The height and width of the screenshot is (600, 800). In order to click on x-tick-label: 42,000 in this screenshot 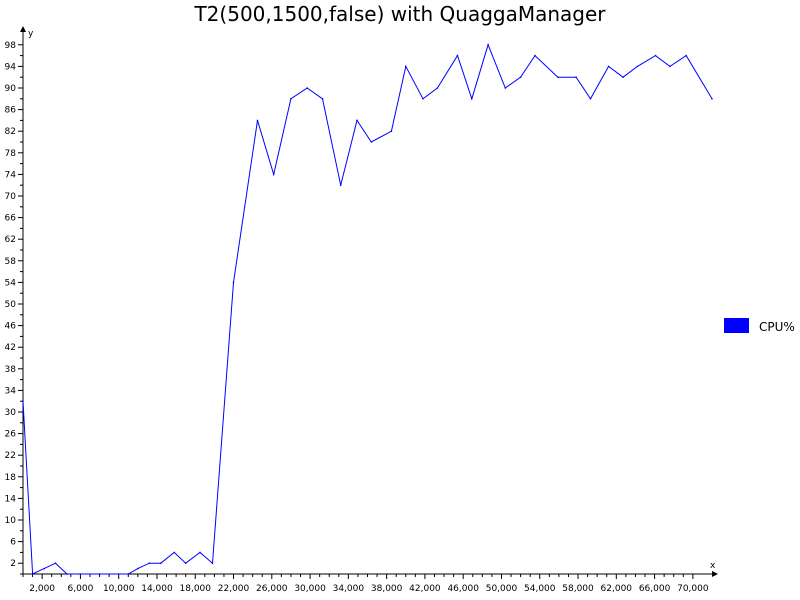, I will do `click(425, 589)`.